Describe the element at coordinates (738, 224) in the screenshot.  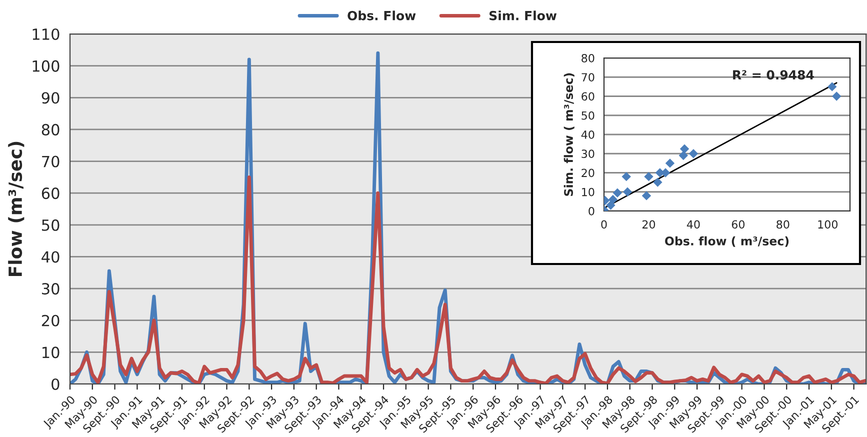
I see `x-tick-label: 60` at that location.